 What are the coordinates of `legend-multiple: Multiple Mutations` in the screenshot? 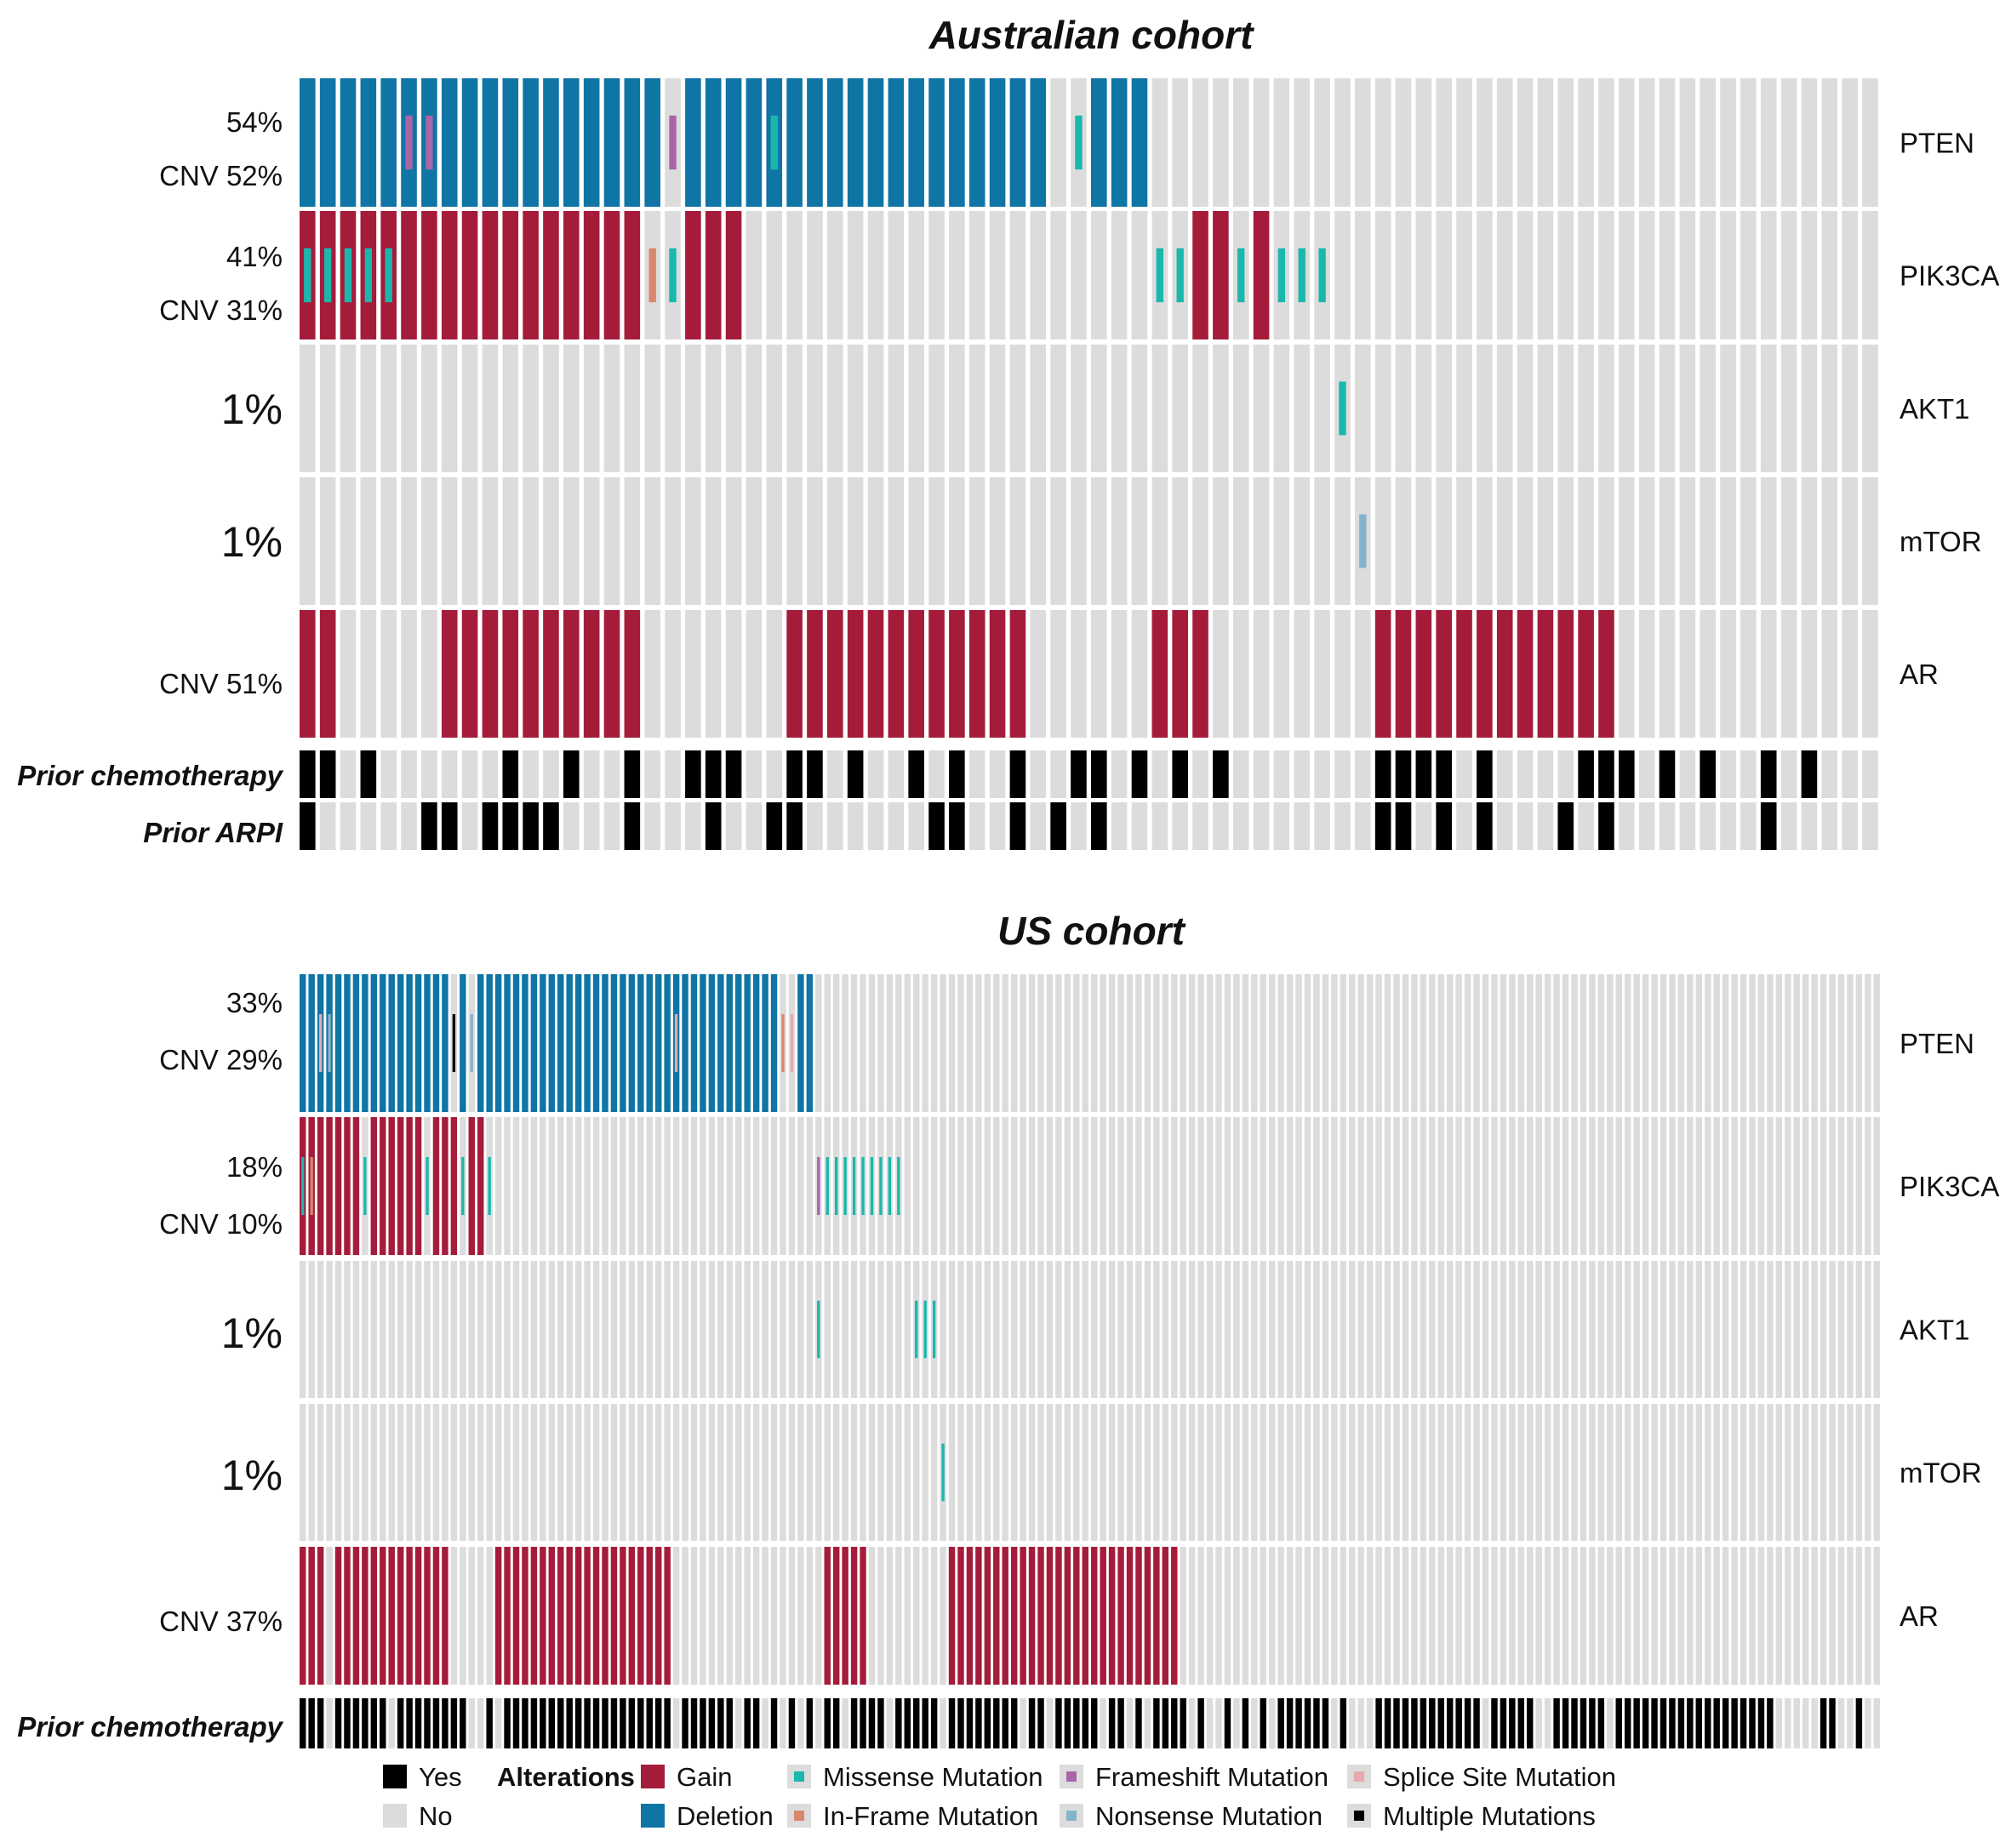 It's located at (1471, 1816).